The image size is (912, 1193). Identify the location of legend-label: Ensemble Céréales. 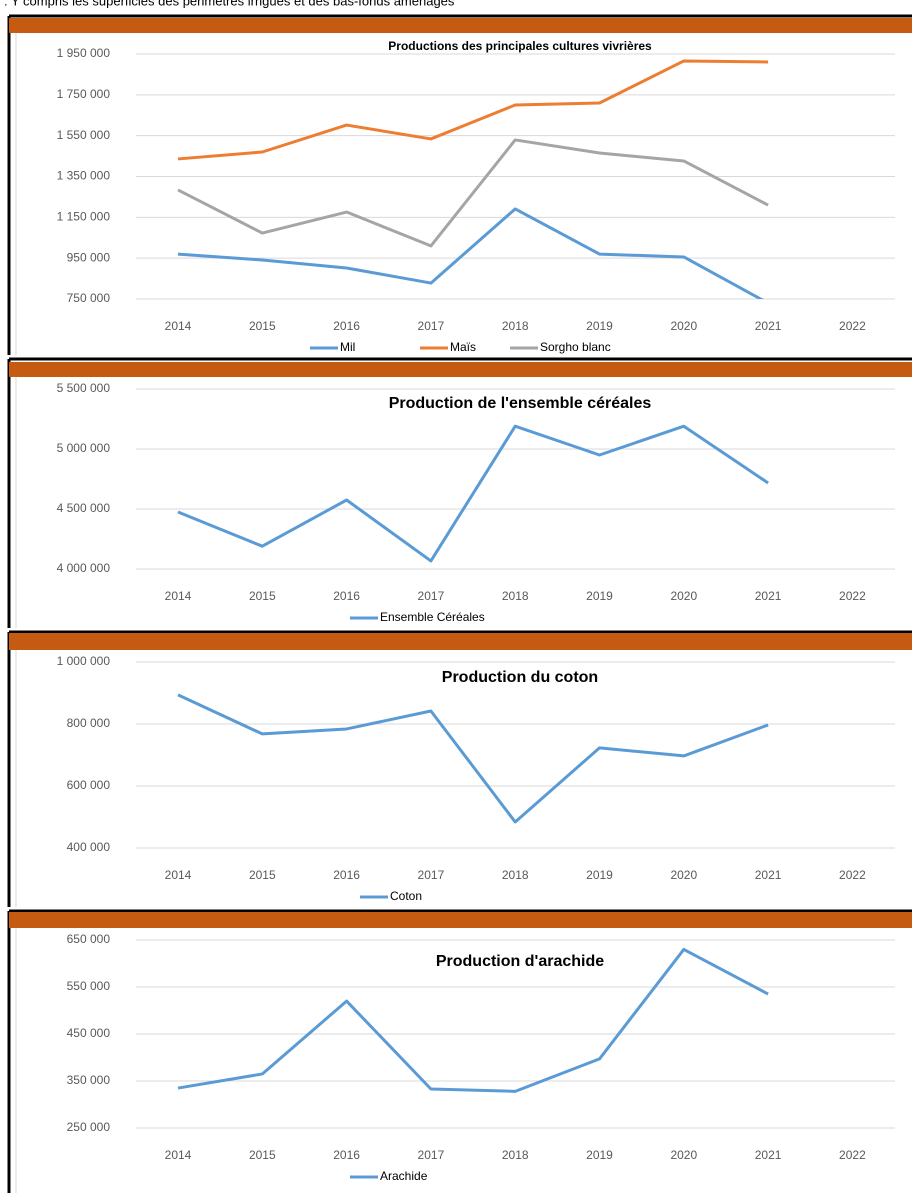
(432, 617).